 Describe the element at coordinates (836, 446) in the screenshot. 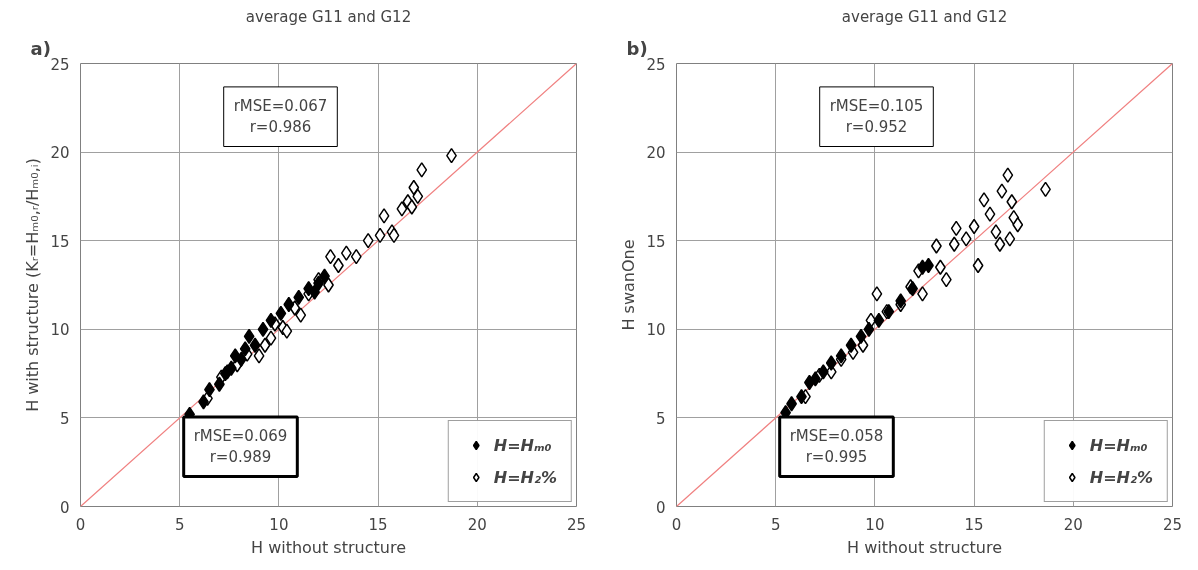

I see `annotation: rMSE=0.058 r=0.995` at that location.